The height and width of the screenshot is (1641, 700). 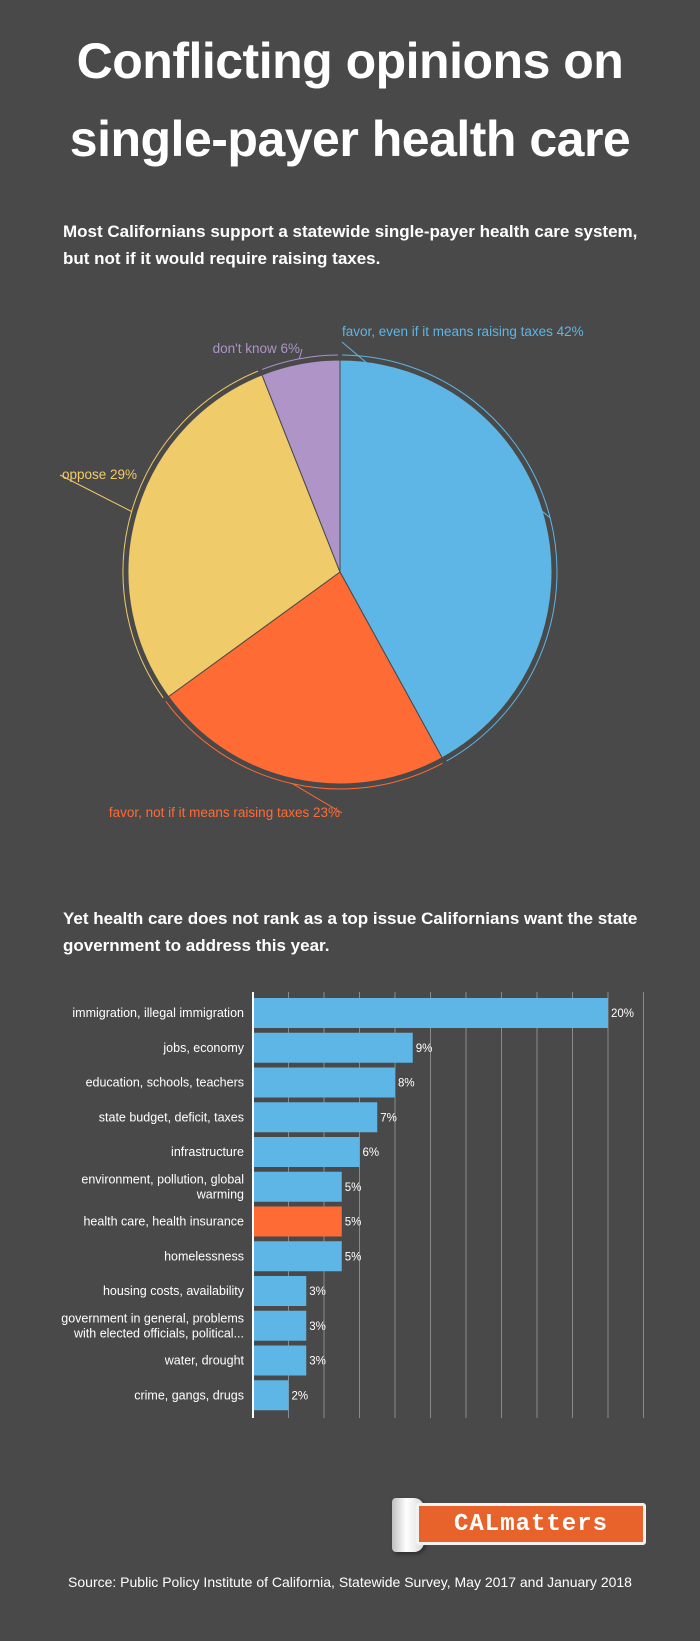 What do you see at coordinates (350, 61) in the screenshot?
I see `title-line-1: Conflicting opinions on` at bounding box center [350, 61].